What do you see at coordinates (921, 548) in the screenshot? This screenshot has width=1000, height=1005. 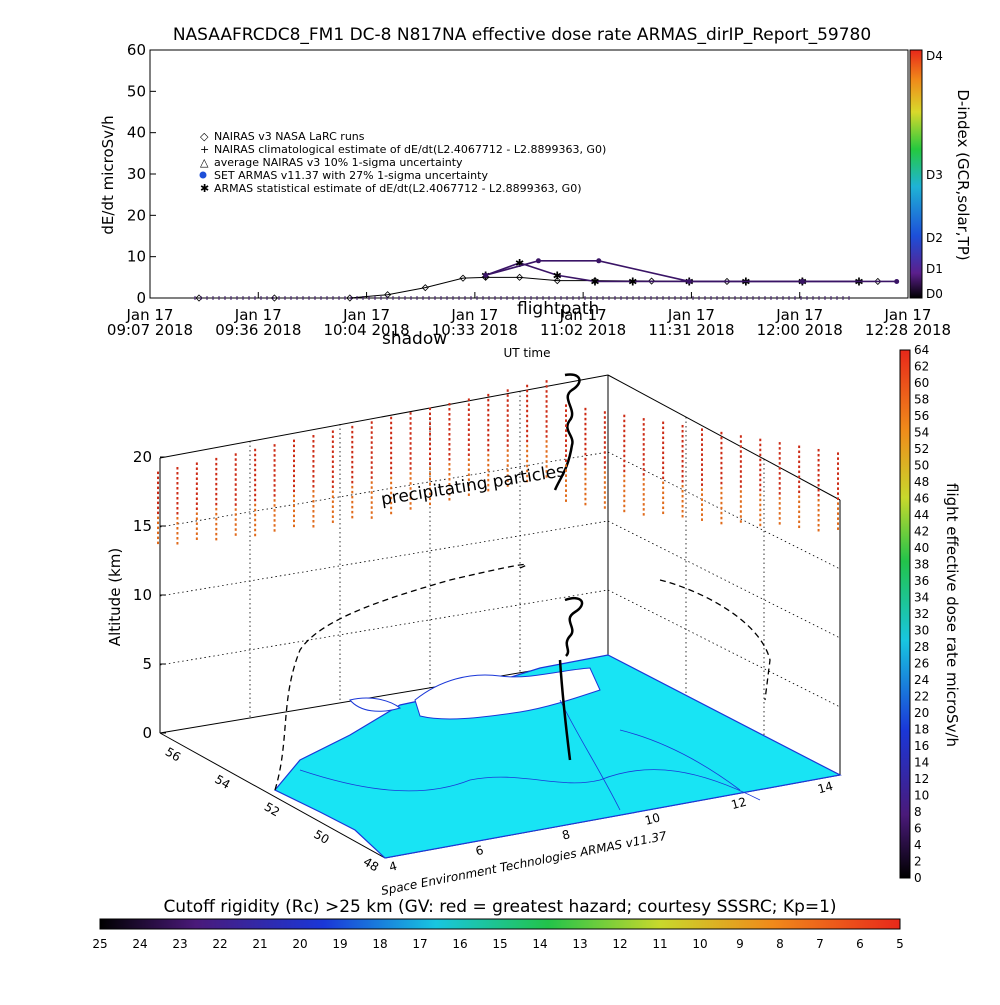 I see `dose-tick-label: 40` at bounding box center [921, 548].